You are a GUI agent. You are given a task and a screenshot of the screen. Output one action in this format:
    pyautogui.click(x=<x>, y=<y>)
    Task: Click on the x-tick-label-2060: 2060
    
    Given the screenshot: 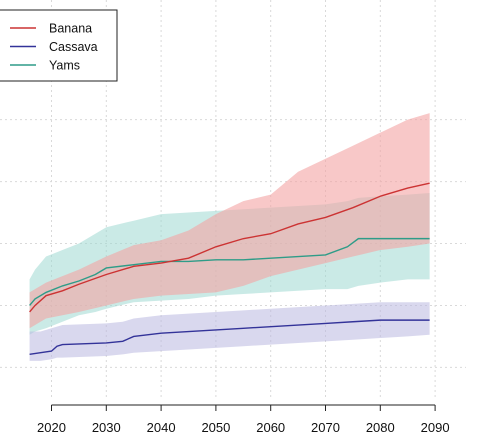 What is the action you would take?
    pyautogui.click(x=270, y=427)
    